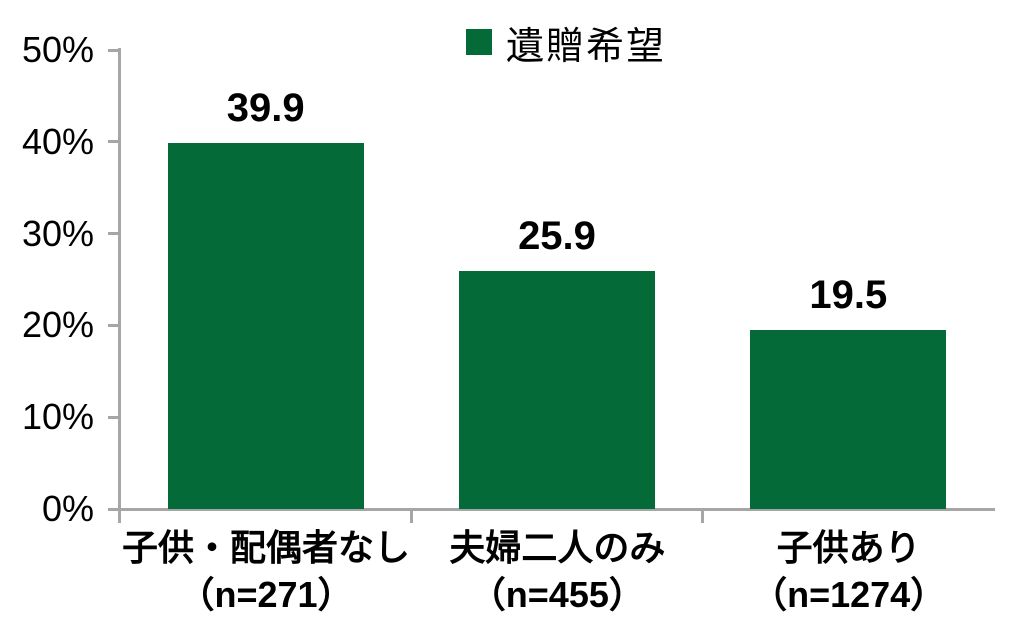 Image resolution: width=1024 pixels, height=639 pixels. Describe the element at coordinates (119, 285) in the screenshot. I see `y-axis-line` at that location.